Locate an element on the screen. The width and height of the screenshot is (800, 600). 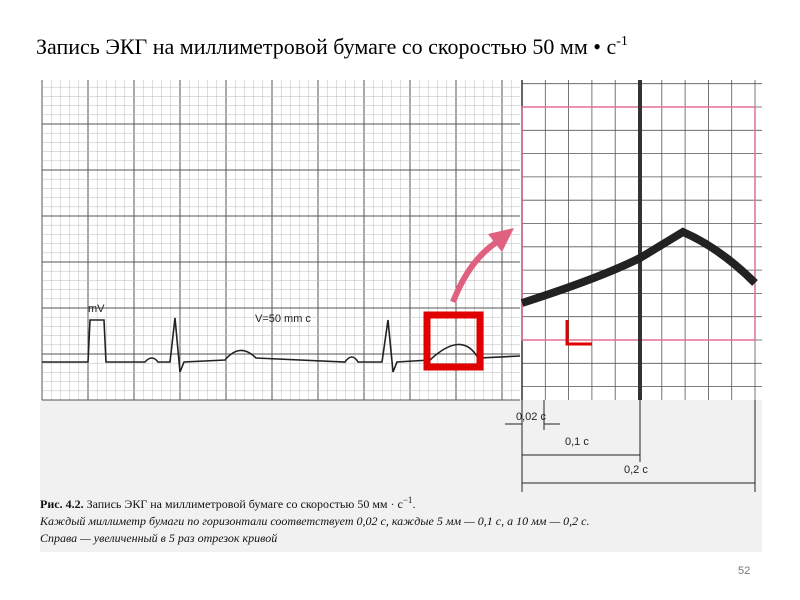
speed-label: V=50 mm c is located at coordinates (283, 319).